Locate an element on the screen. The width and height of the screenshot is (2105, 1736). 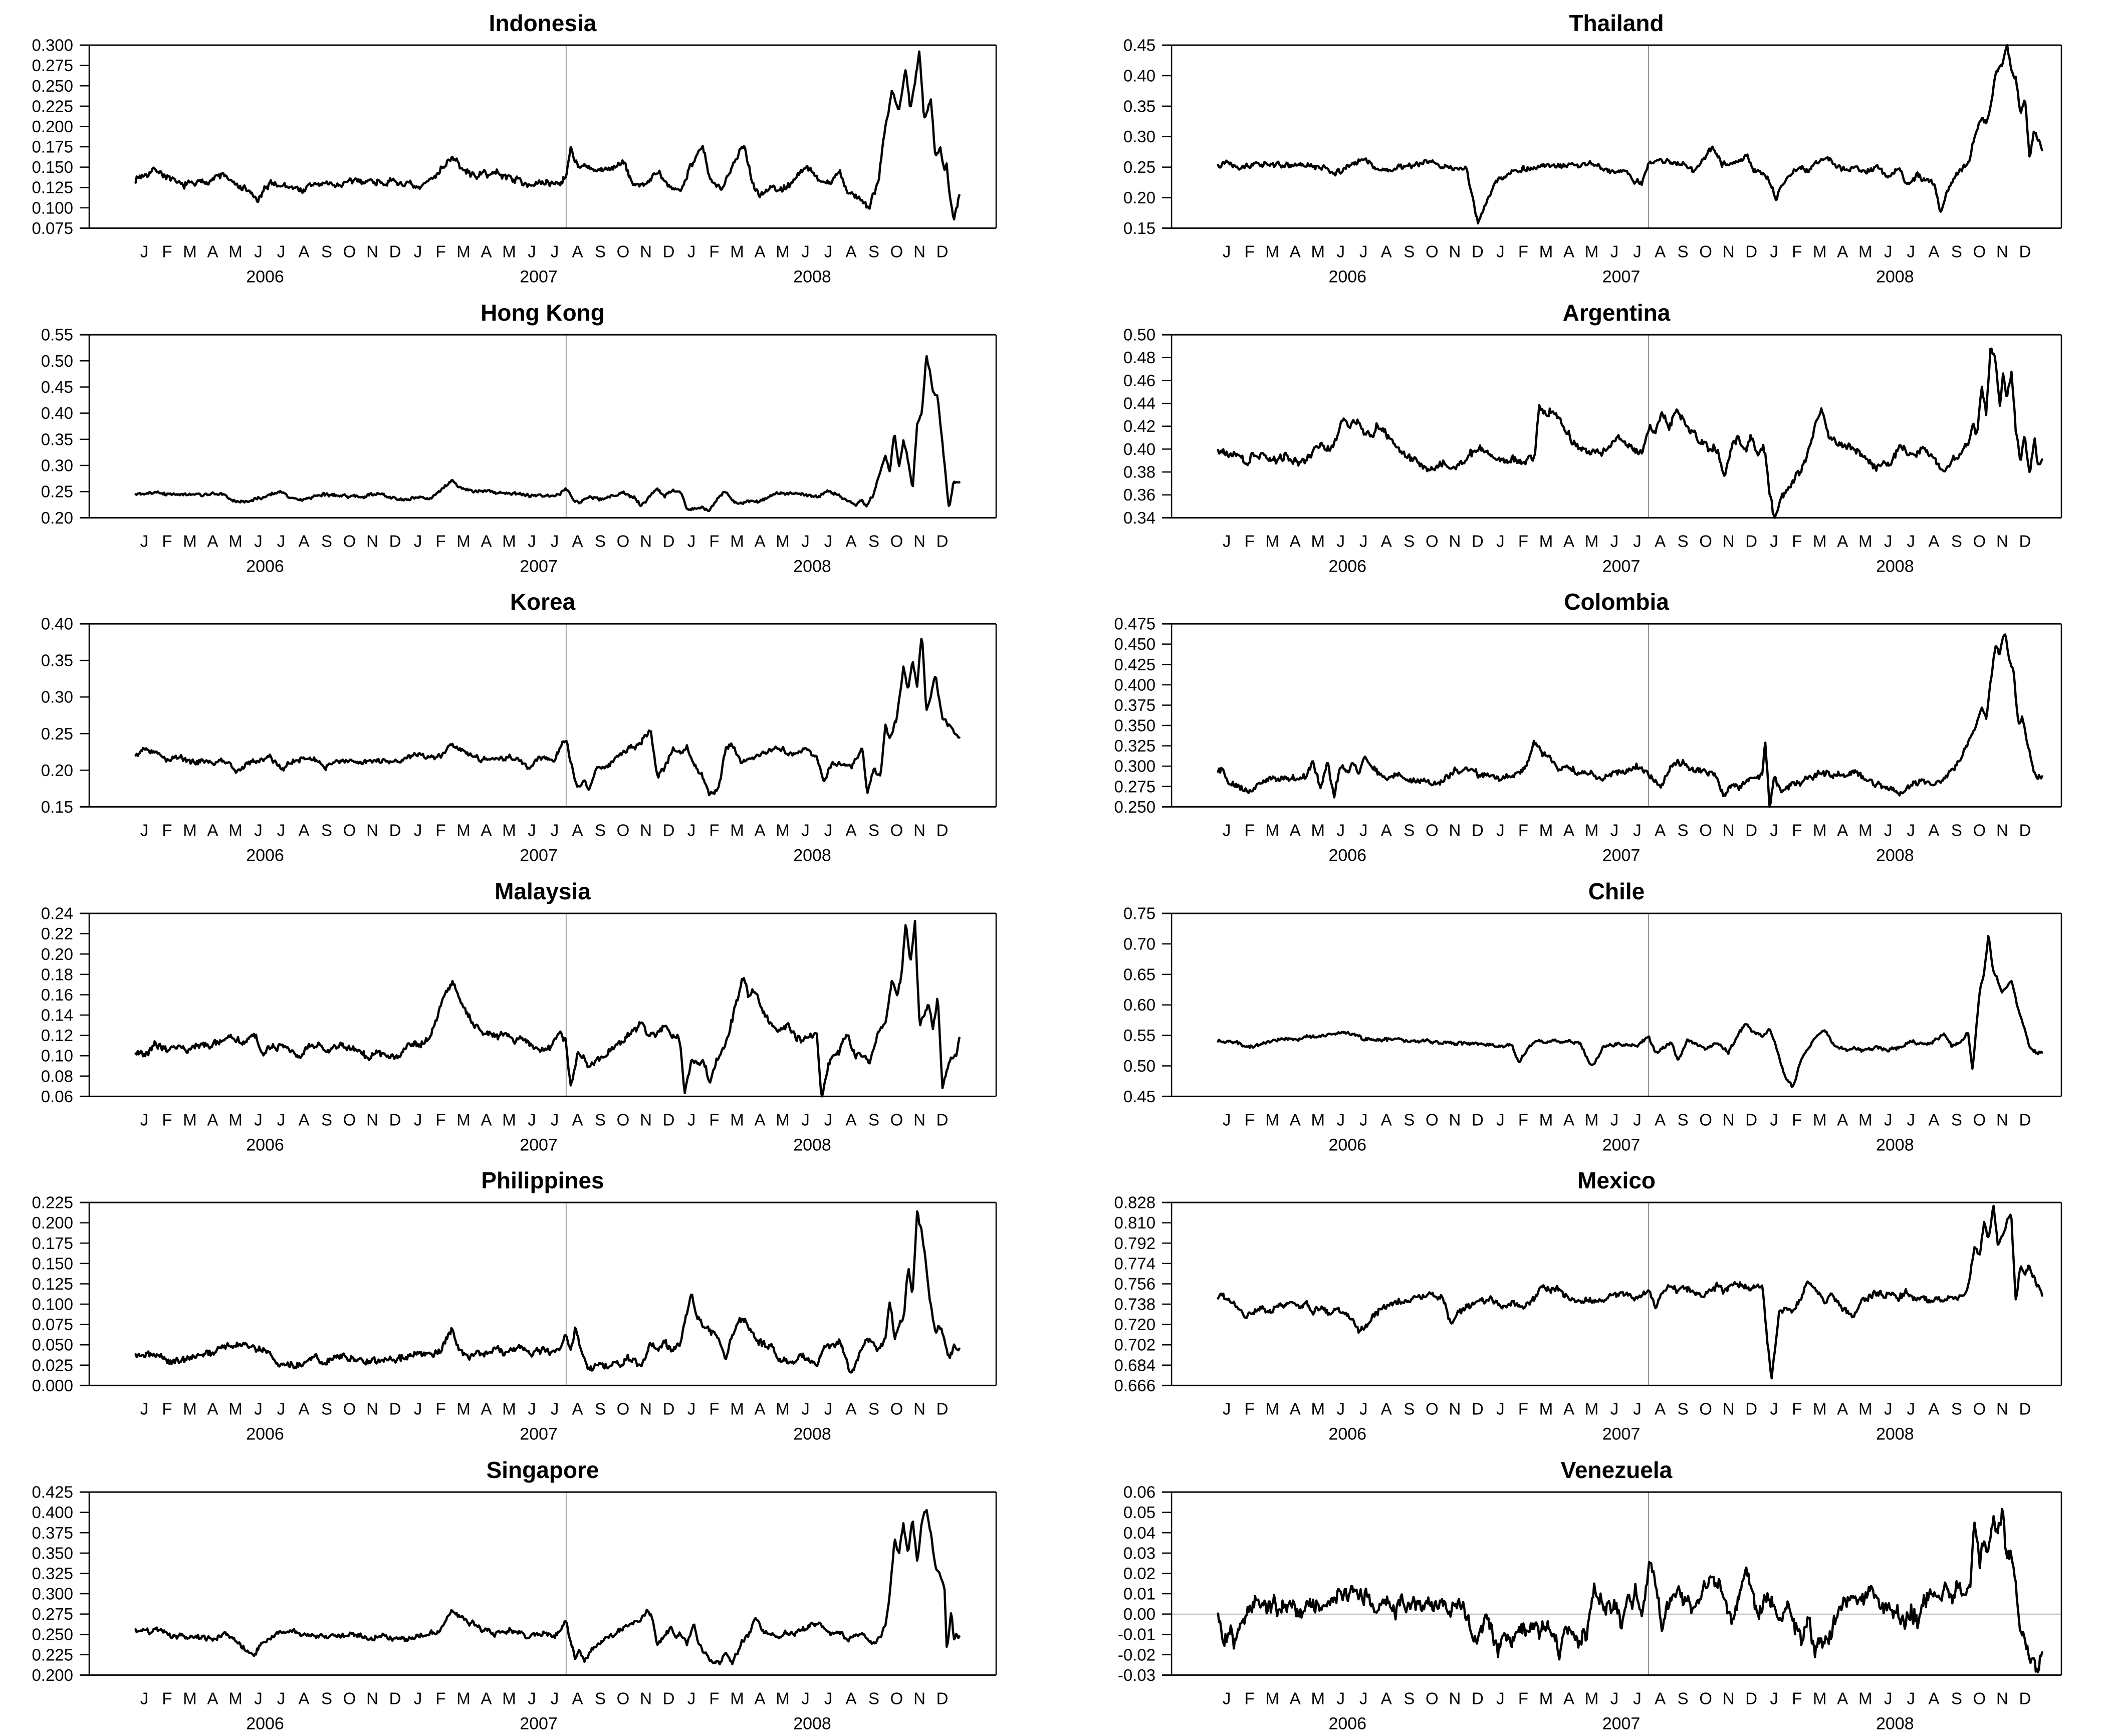
y-axis-tick-label: 0.15 is located at coordinates (57, 807).